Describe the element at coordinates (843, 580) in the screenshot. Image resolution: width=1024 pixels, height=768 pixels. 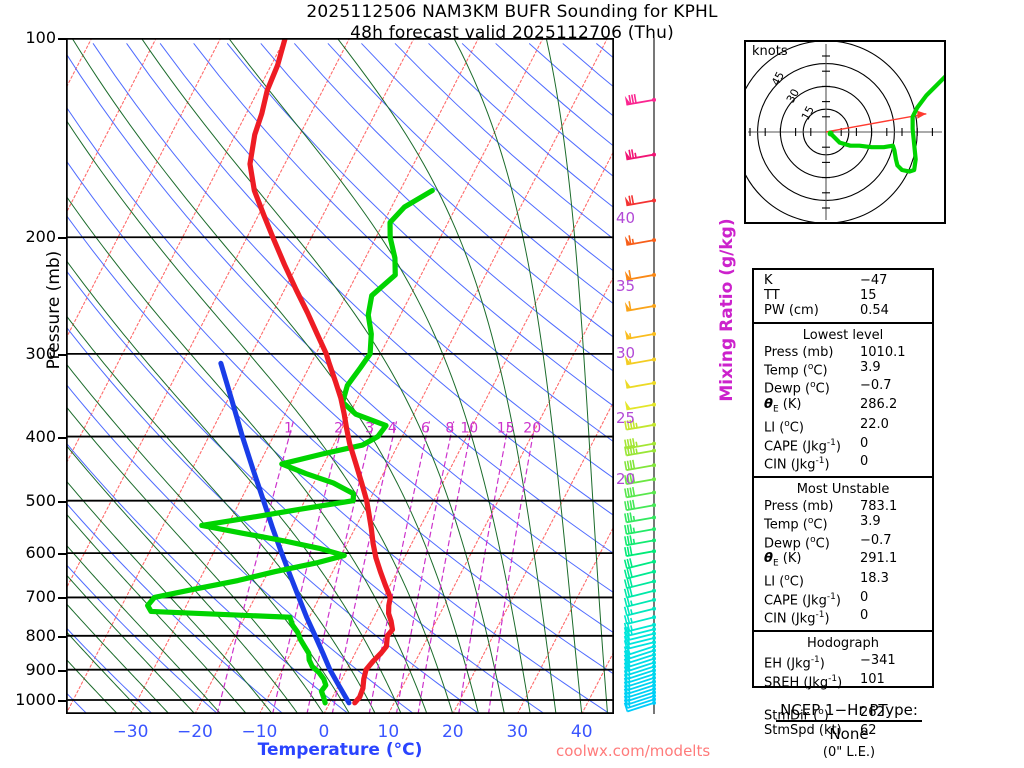
I see `param-row: LI (oC) 18.3` at that location.